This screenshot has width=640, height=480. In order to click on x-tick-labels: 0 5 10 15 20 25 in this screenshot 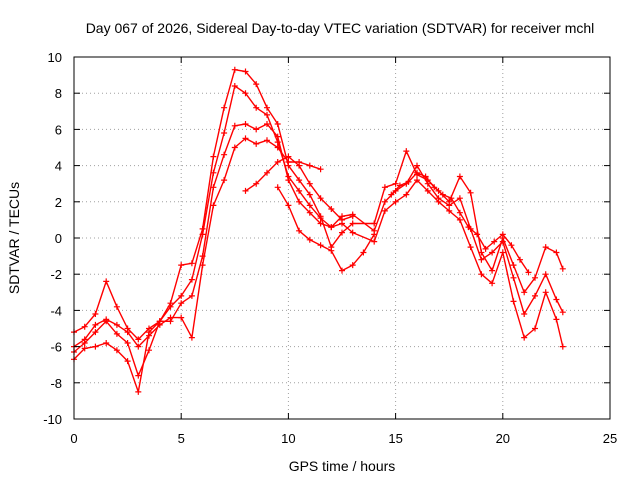, I will do `click(343, 438)`.